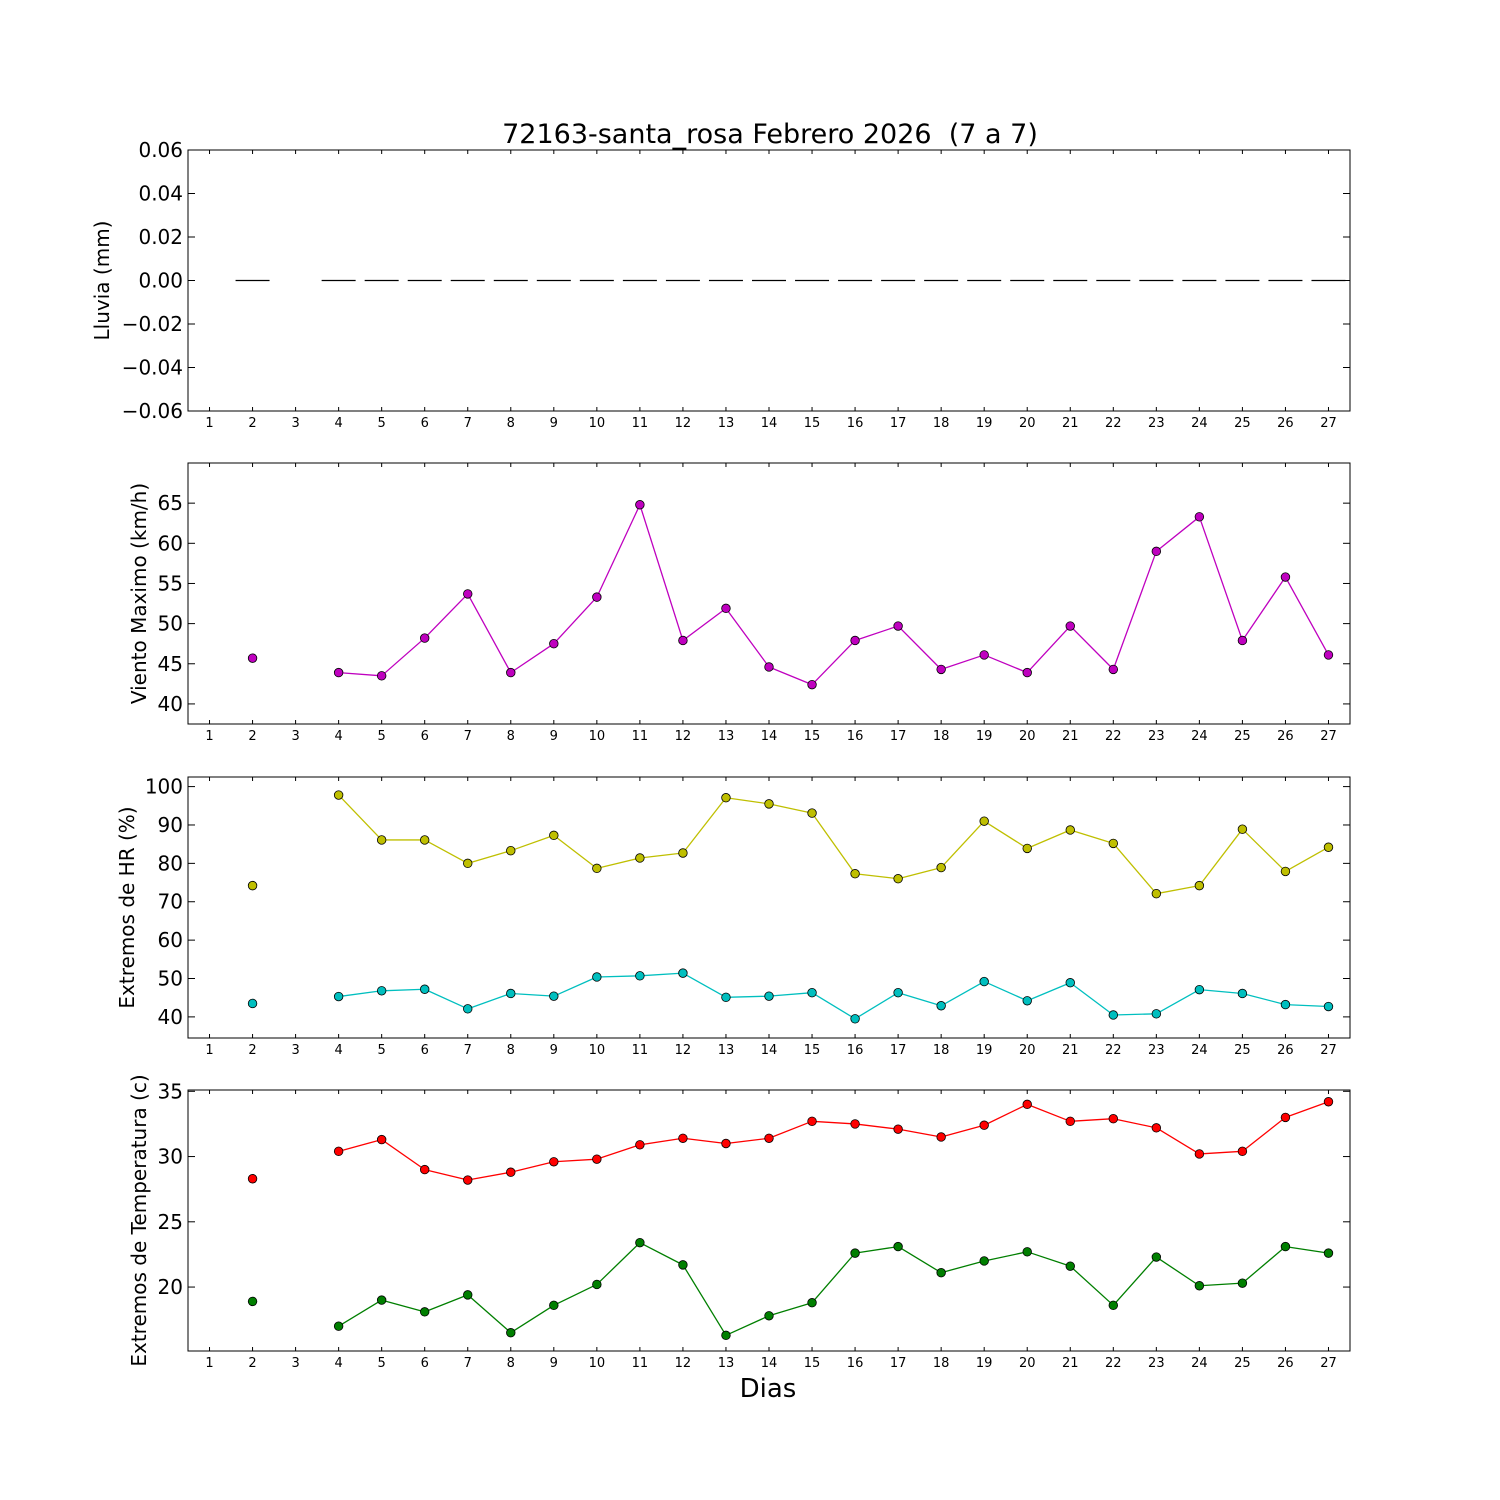 Image resolution: width=1500 pixels, height=1500 pixels. What do you see at coordinates (1328, 1363) in the screenshot?
I see `temperature-xtick-label: 27` at bounding box center [1328, 1363].